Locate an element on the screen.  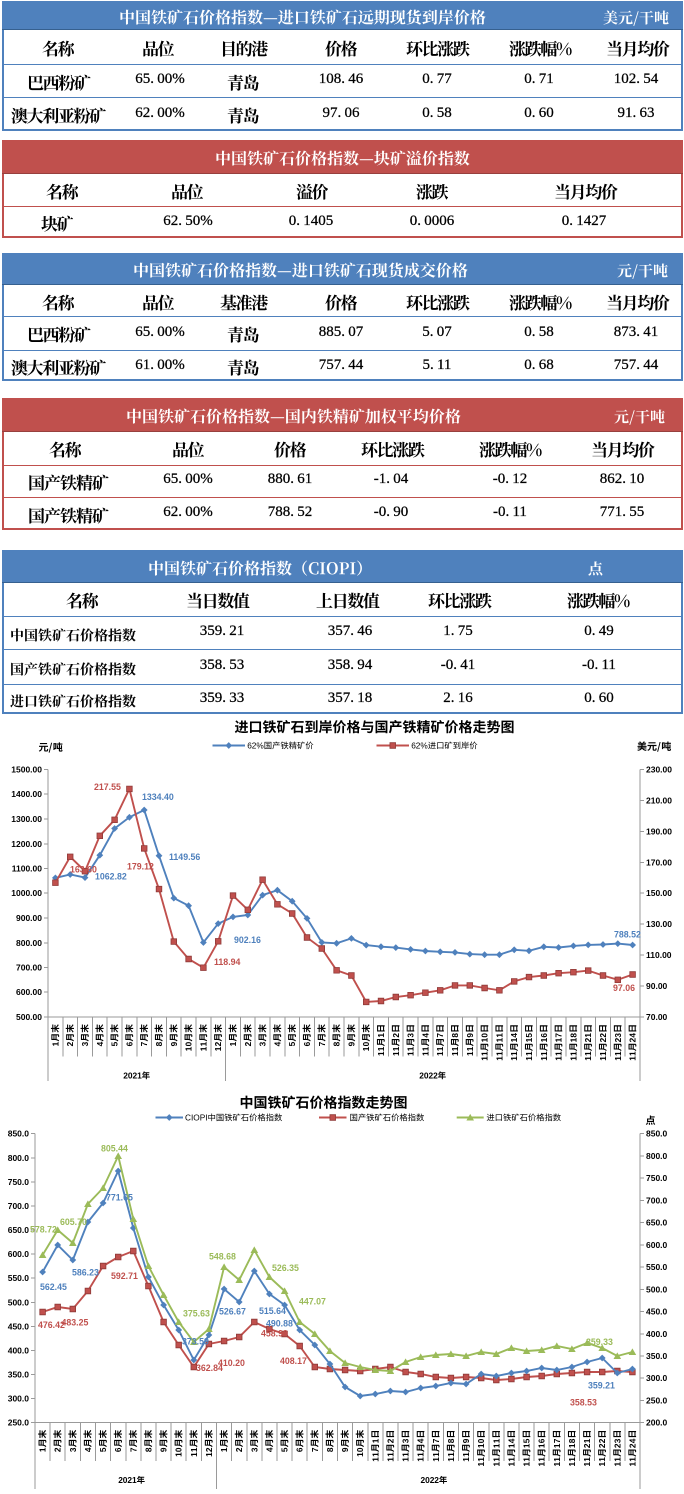
svg-text: 410.20 is located at coordinates (231, 1363).